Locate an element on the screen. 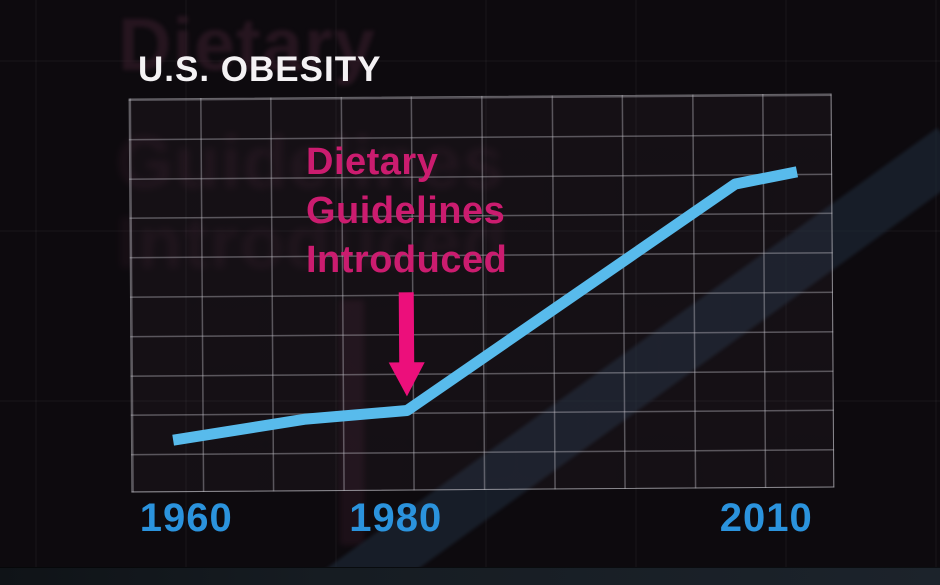  x-tick-label-1980: 1980 is located at coordinates (396, 518).